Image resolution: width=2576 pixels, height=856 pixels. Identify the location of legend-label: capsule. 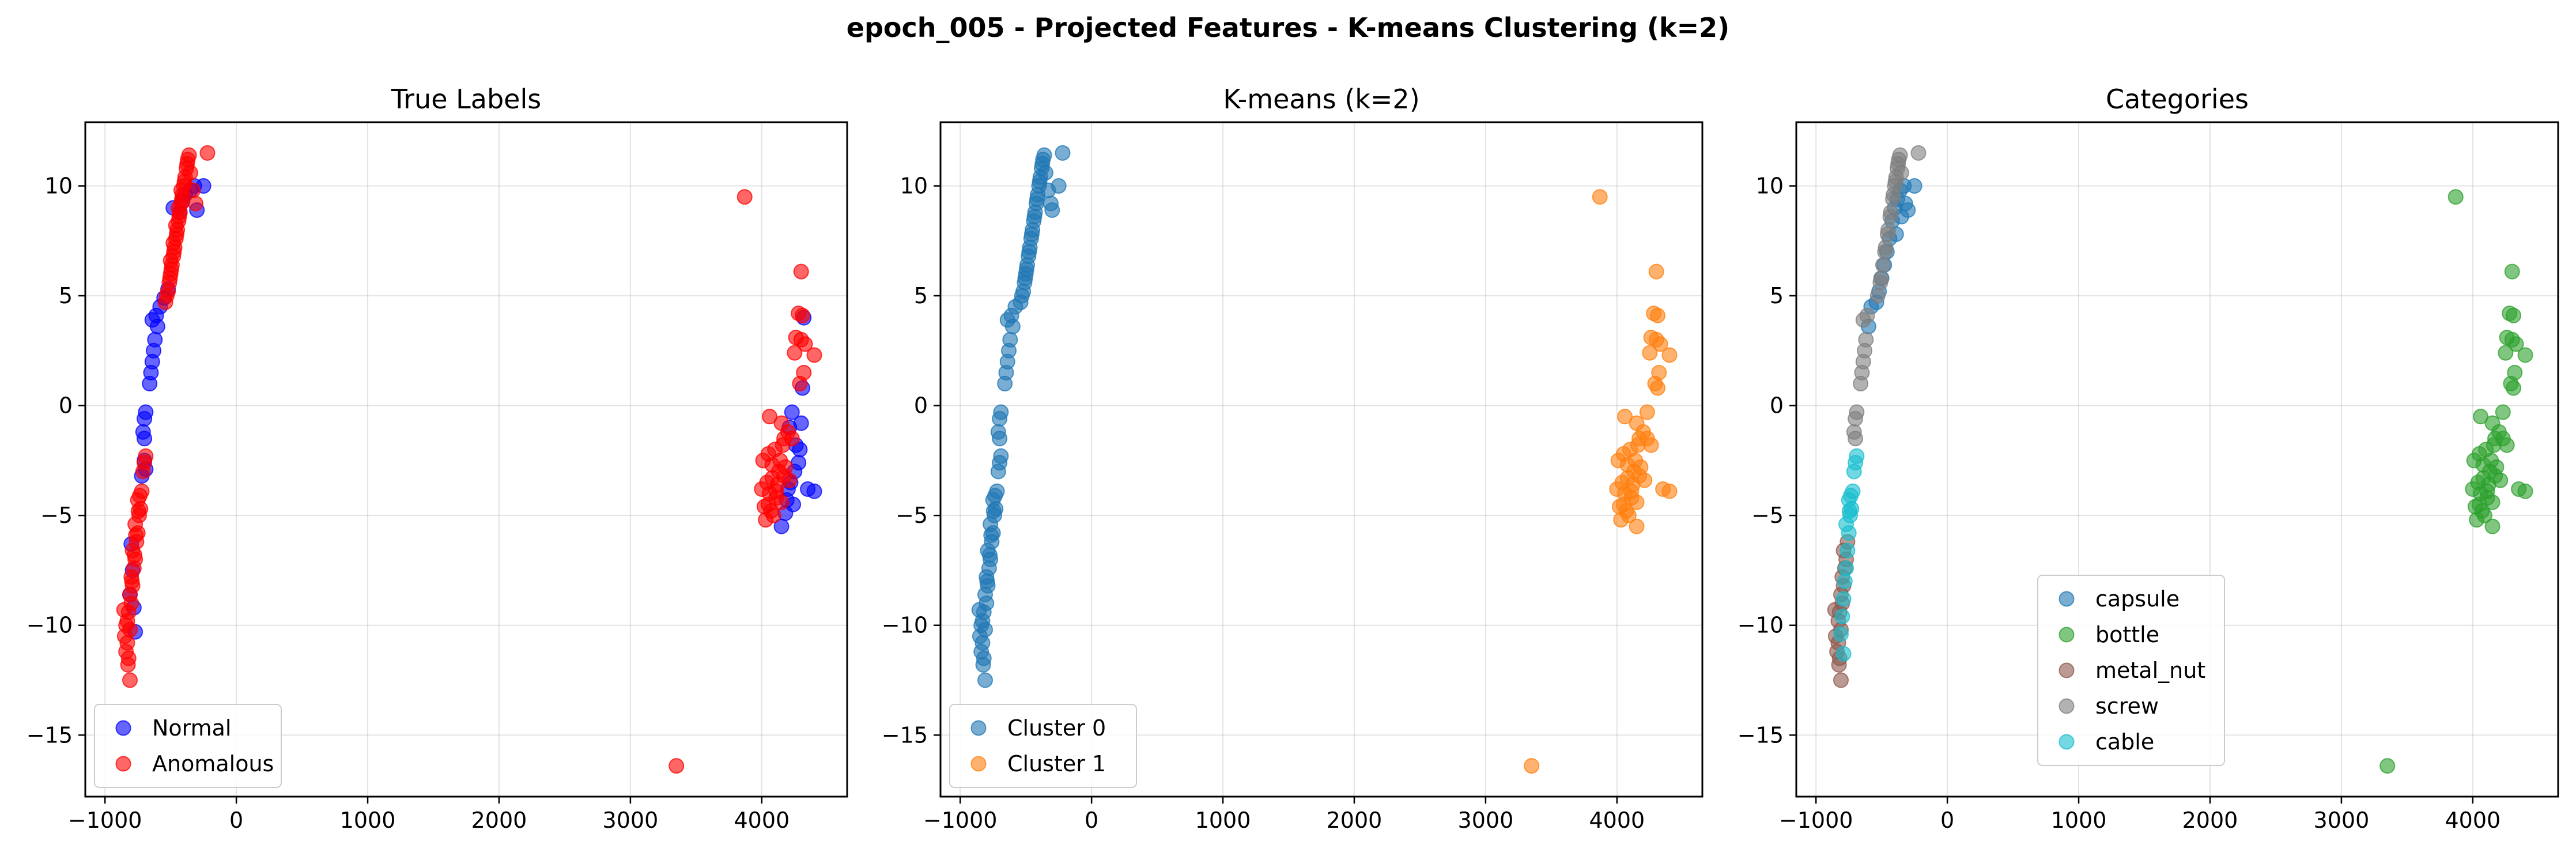
(2137, 599).